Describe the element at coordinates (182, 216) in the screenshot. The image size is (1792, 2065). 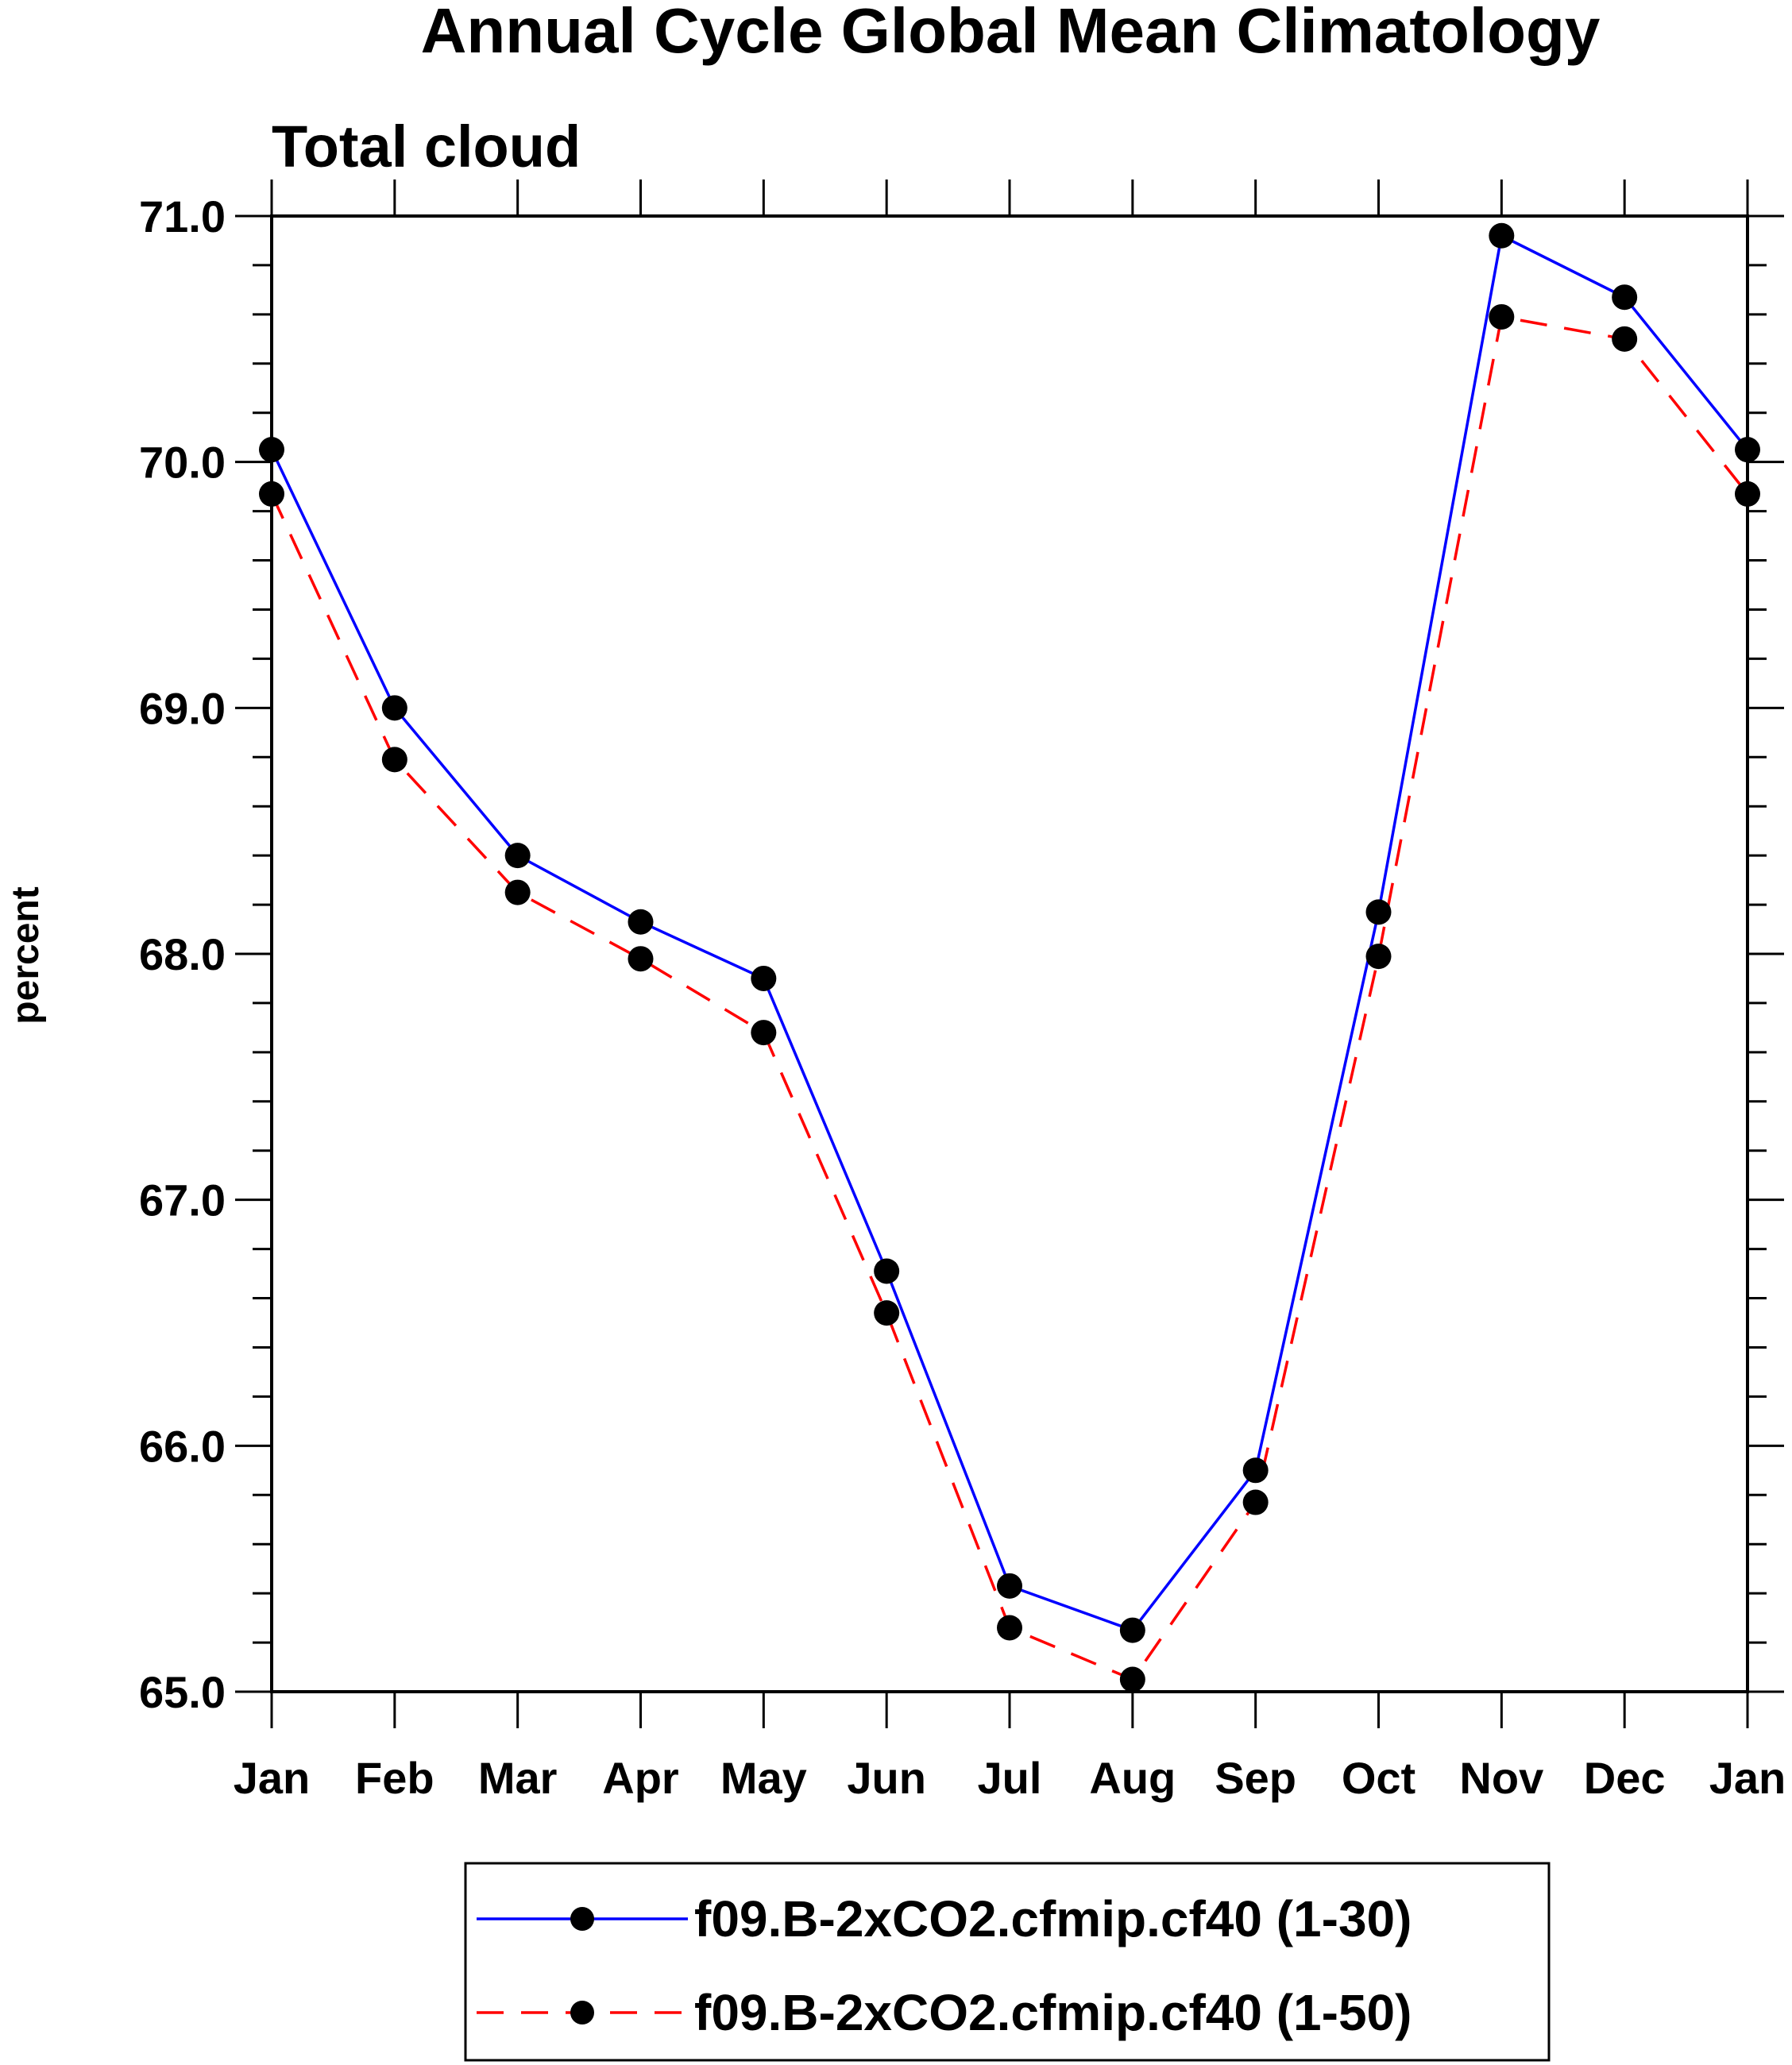
I see `y-tick-label: 71.0` at that location.